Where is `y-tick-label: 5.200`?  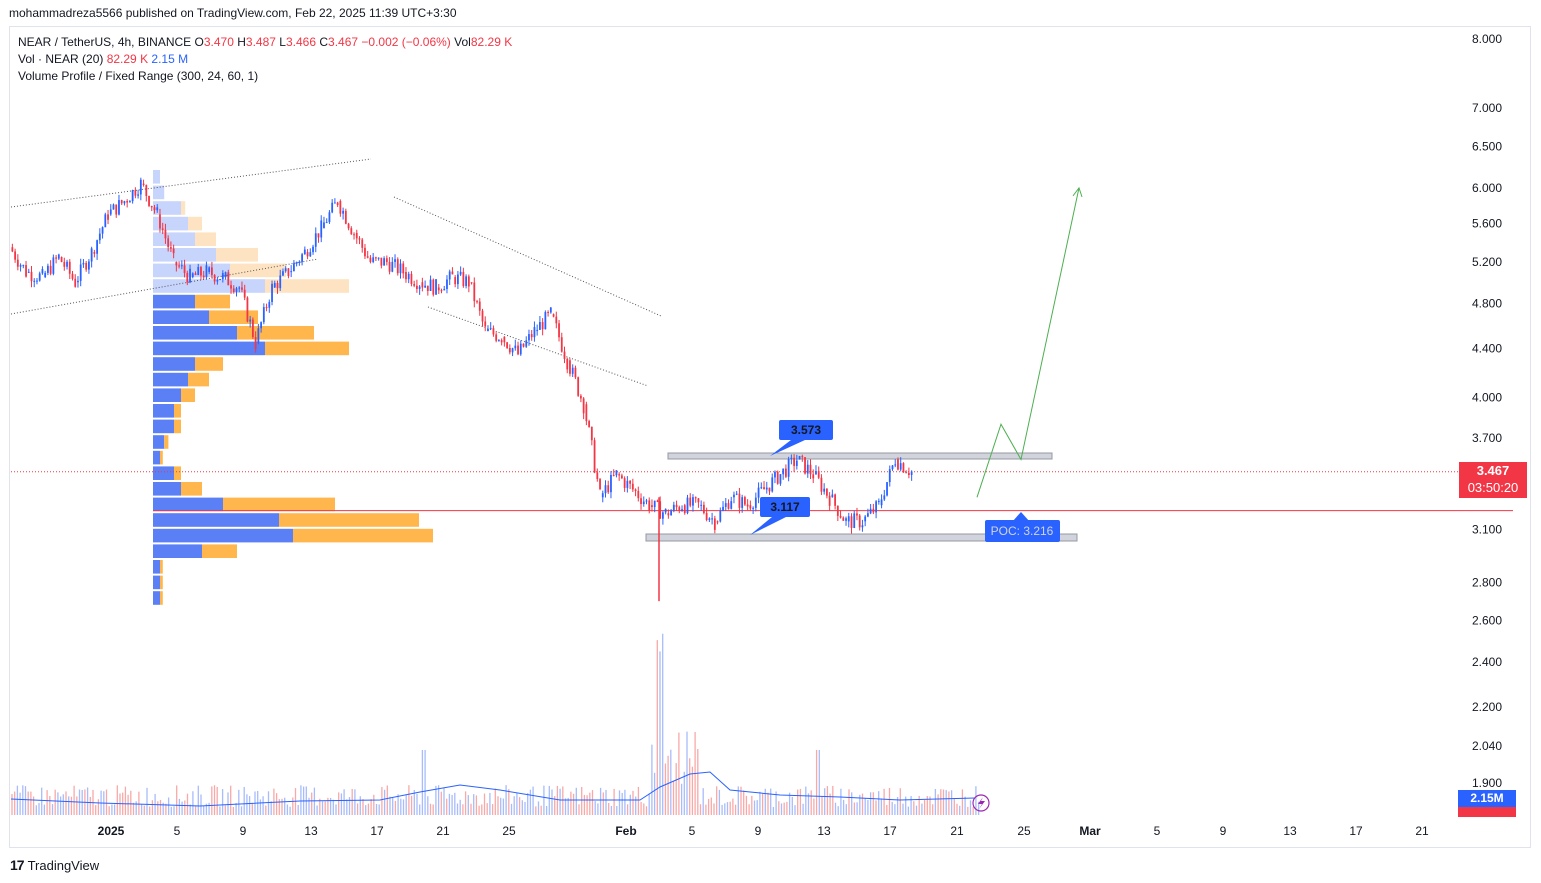 y-tick-label: 5.200 is located at coordinates (1487, 262).